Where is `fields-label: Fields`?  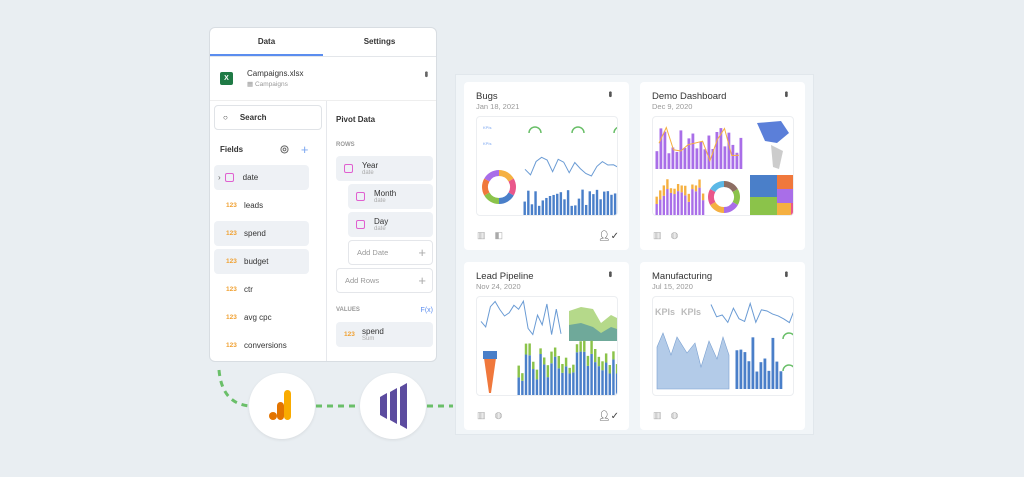 fields-label: Fields is located at coordinates (232, 149).